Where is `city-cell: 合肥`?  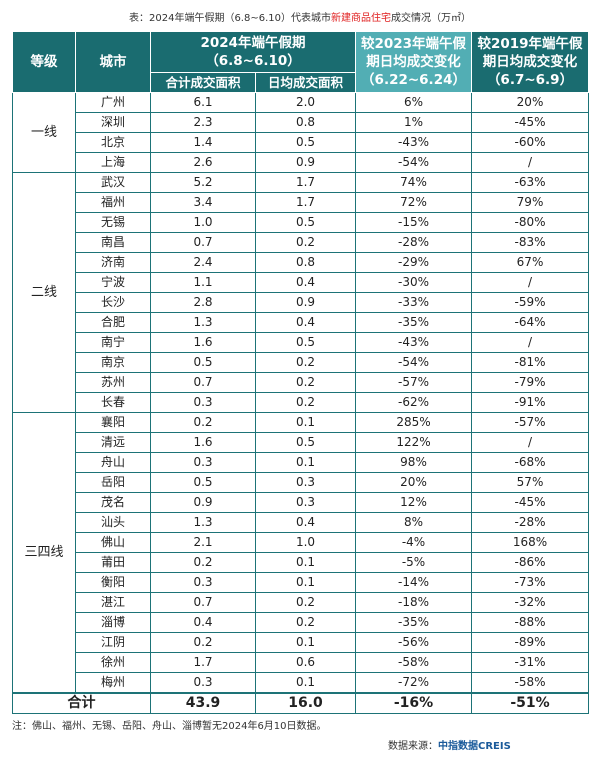
city-cell: 合肥 is located at coordinates (113, 322).